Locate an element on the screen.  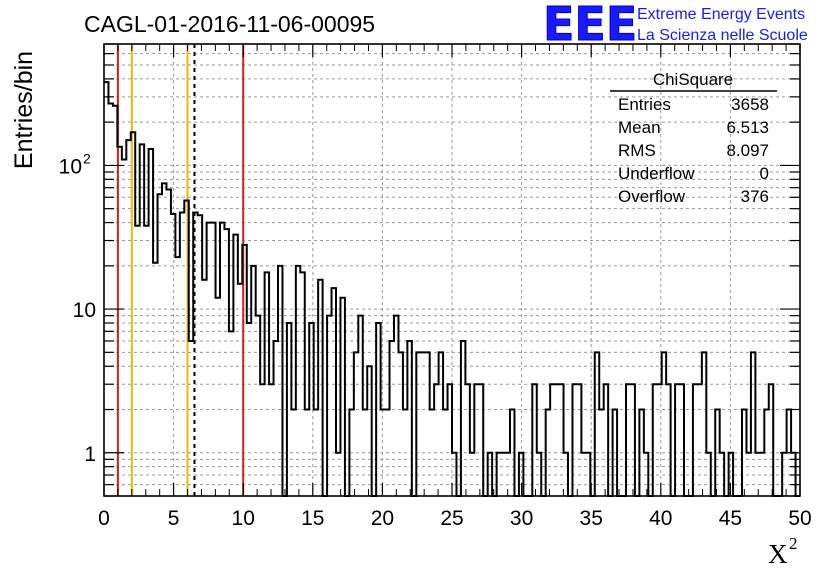
x-tick-label: 40 is located at coordinates (660, 518).